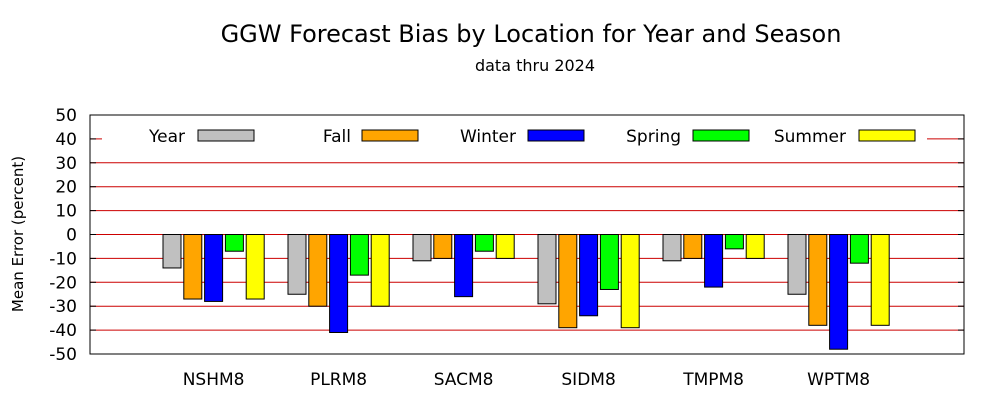  I want to click on bar-summer-sidm8, so click(630, 281).